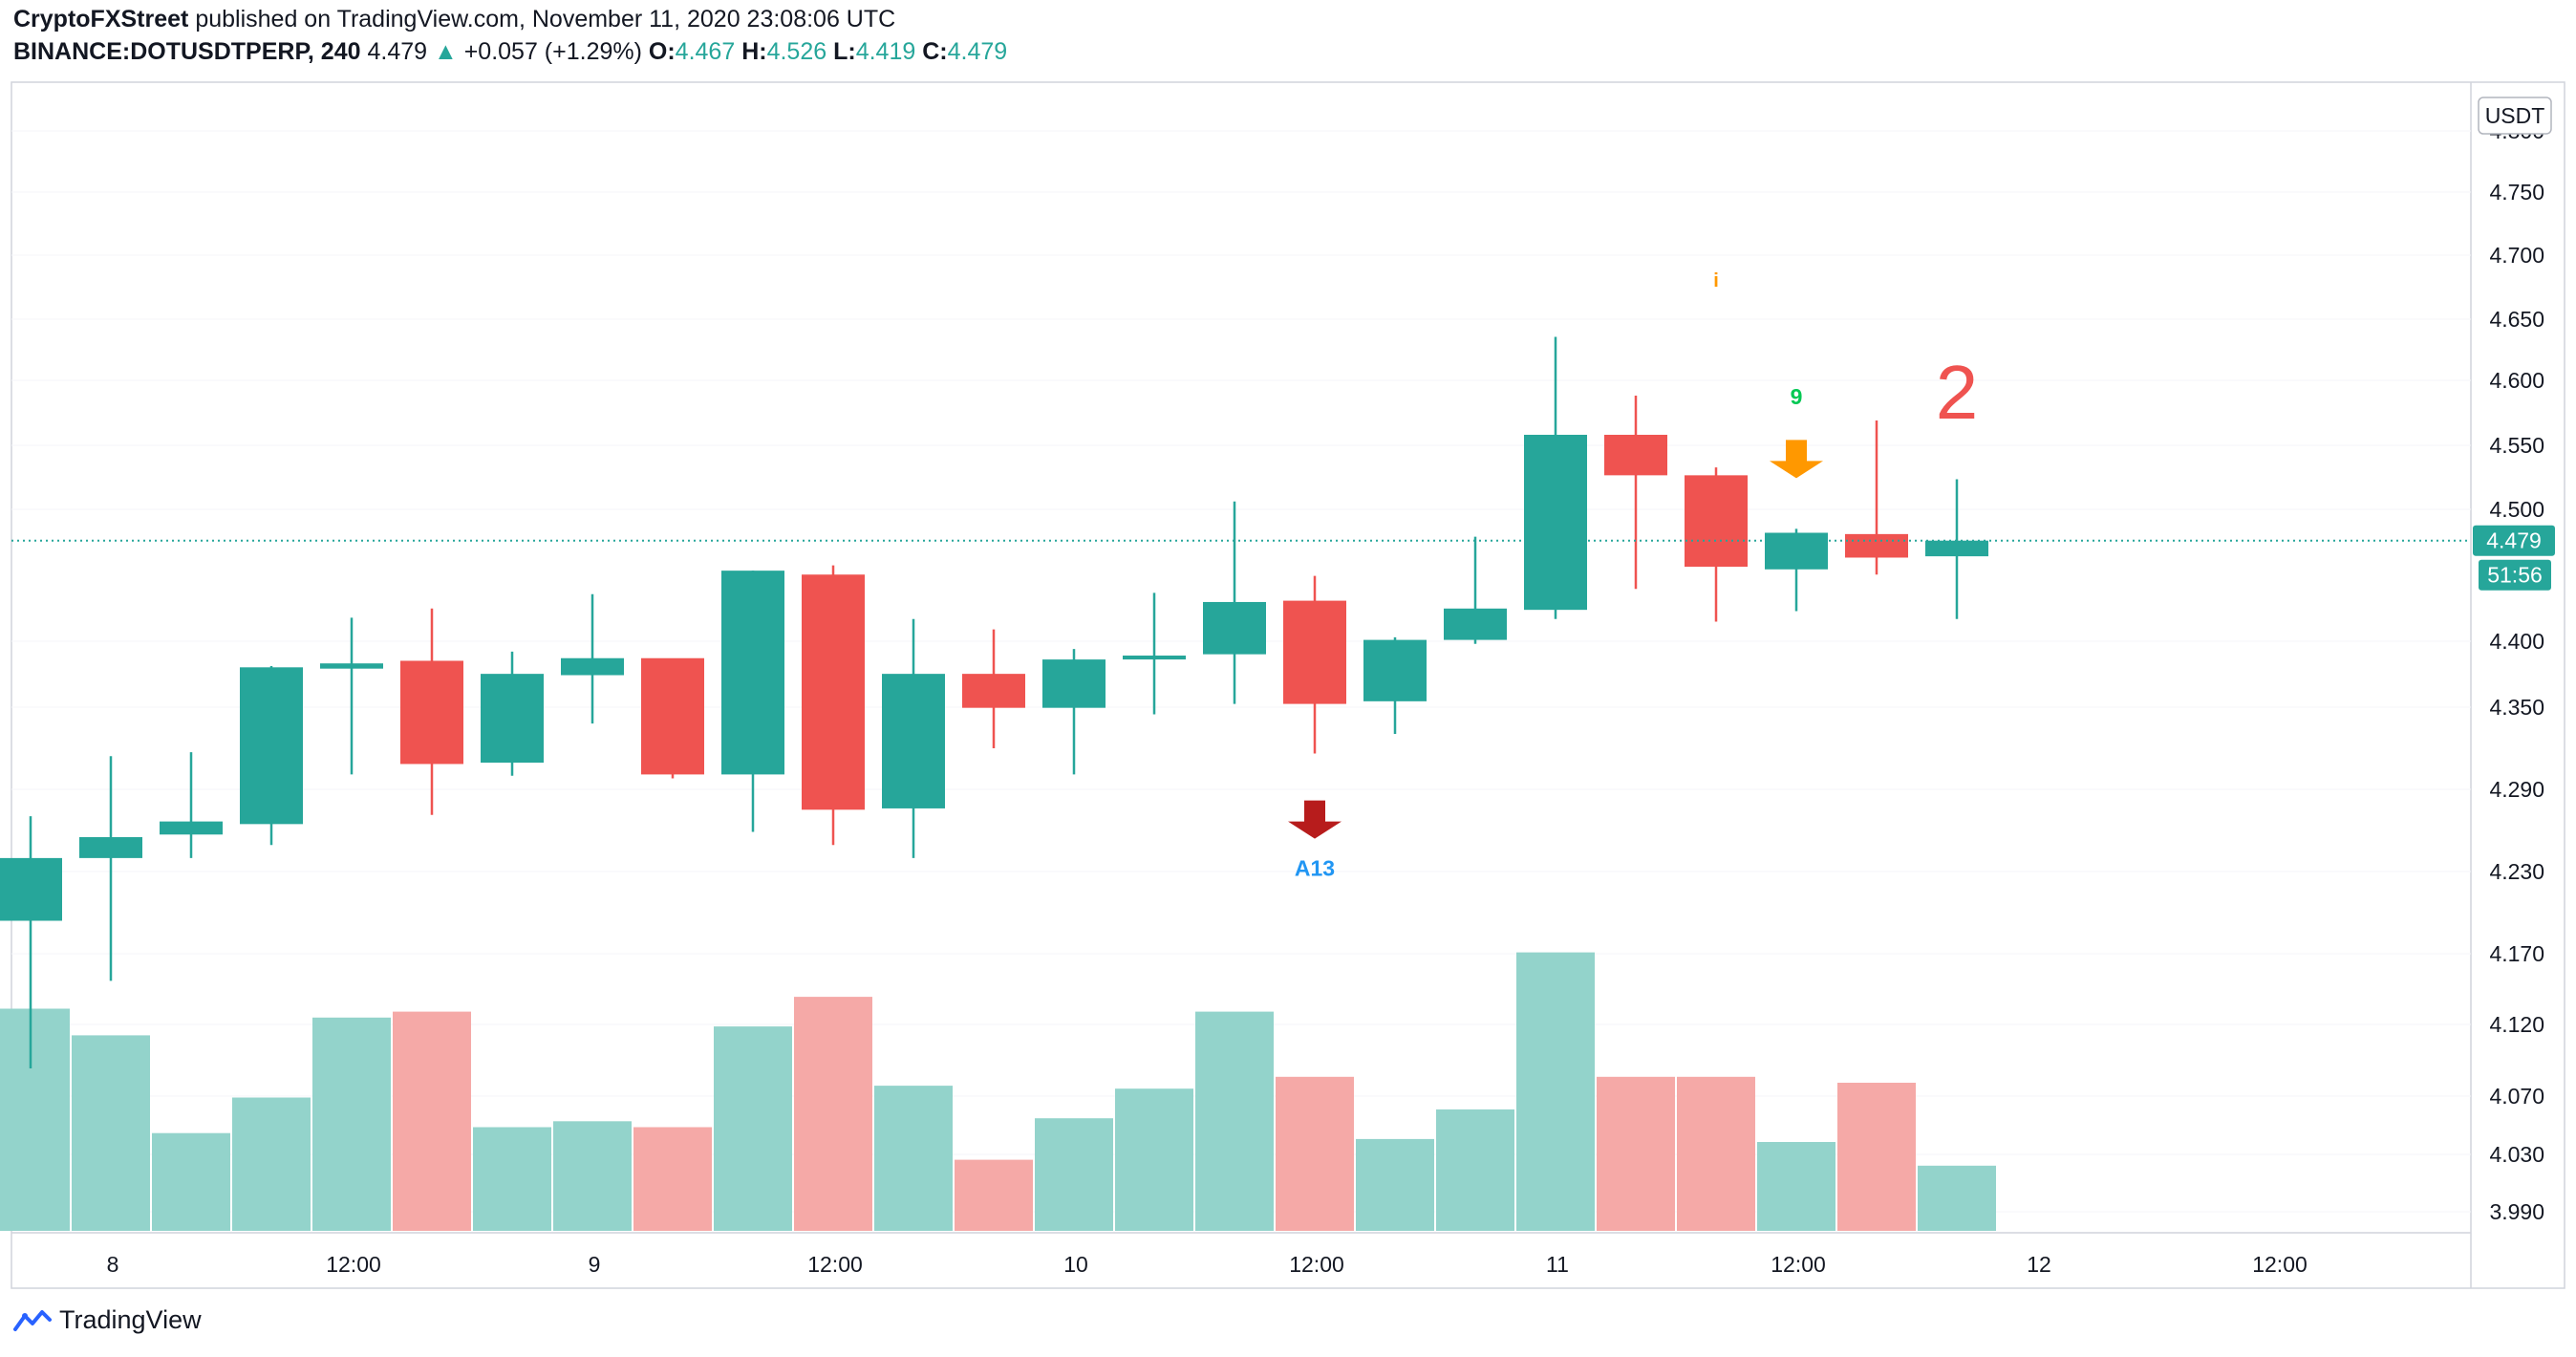  I want to click on currency-label: USDT, so click(2515, 115).